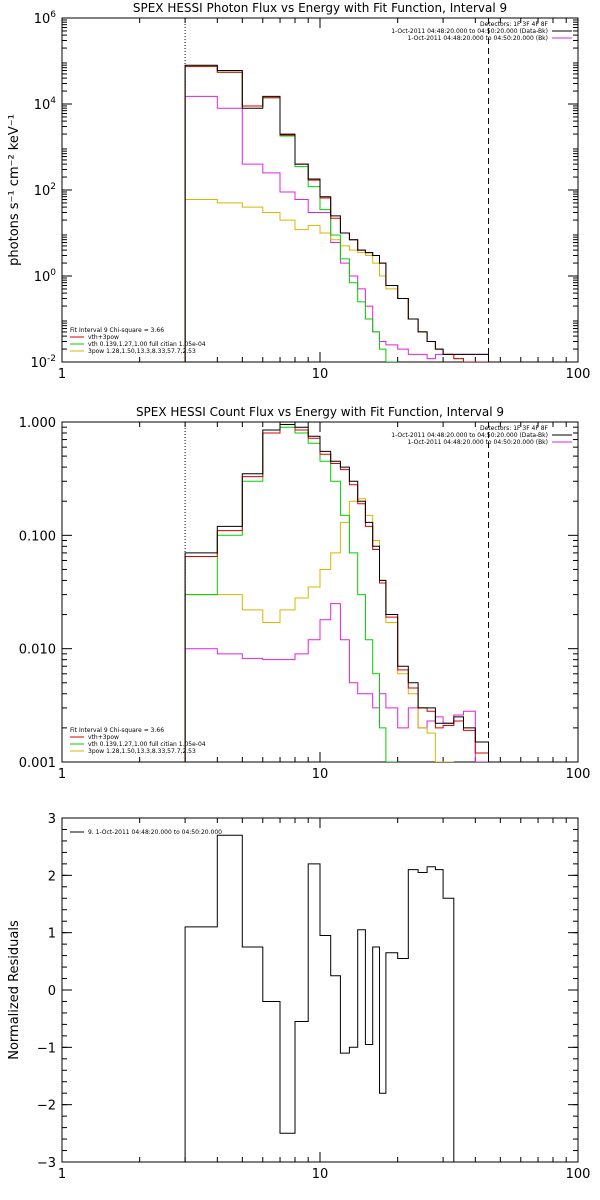  What do you see at coordinates (37, 650) in the screenshot?
I see `y-tick-label: 0.010` at bounding box center [37, 650].